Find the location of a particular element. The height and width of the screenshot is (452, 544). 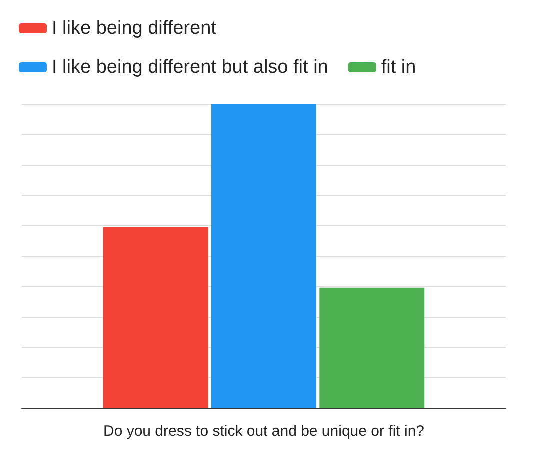

legend-label: fit in is located at coordinates (398, 67).